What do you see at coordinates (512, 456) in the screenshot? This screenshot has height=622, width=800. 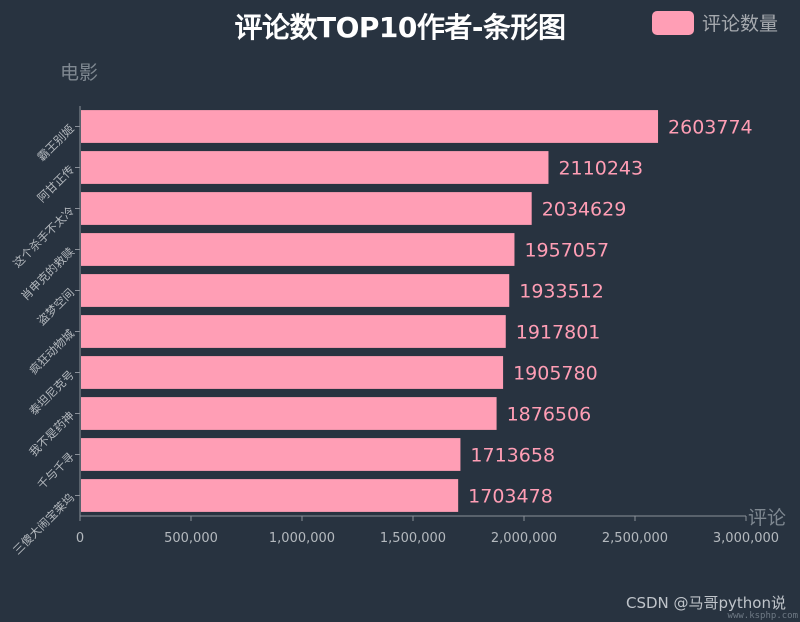 I see `bar-value-label: 1713658` at bounding box center [512, 456].